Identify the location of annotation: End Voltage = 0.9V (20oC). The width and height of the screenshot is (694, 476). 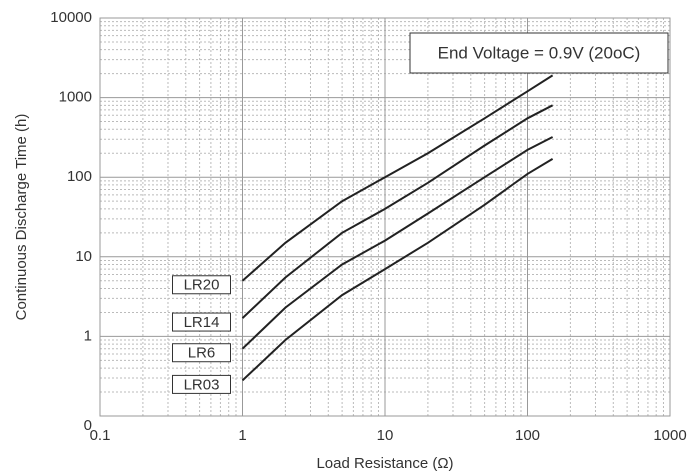
(539, 52).